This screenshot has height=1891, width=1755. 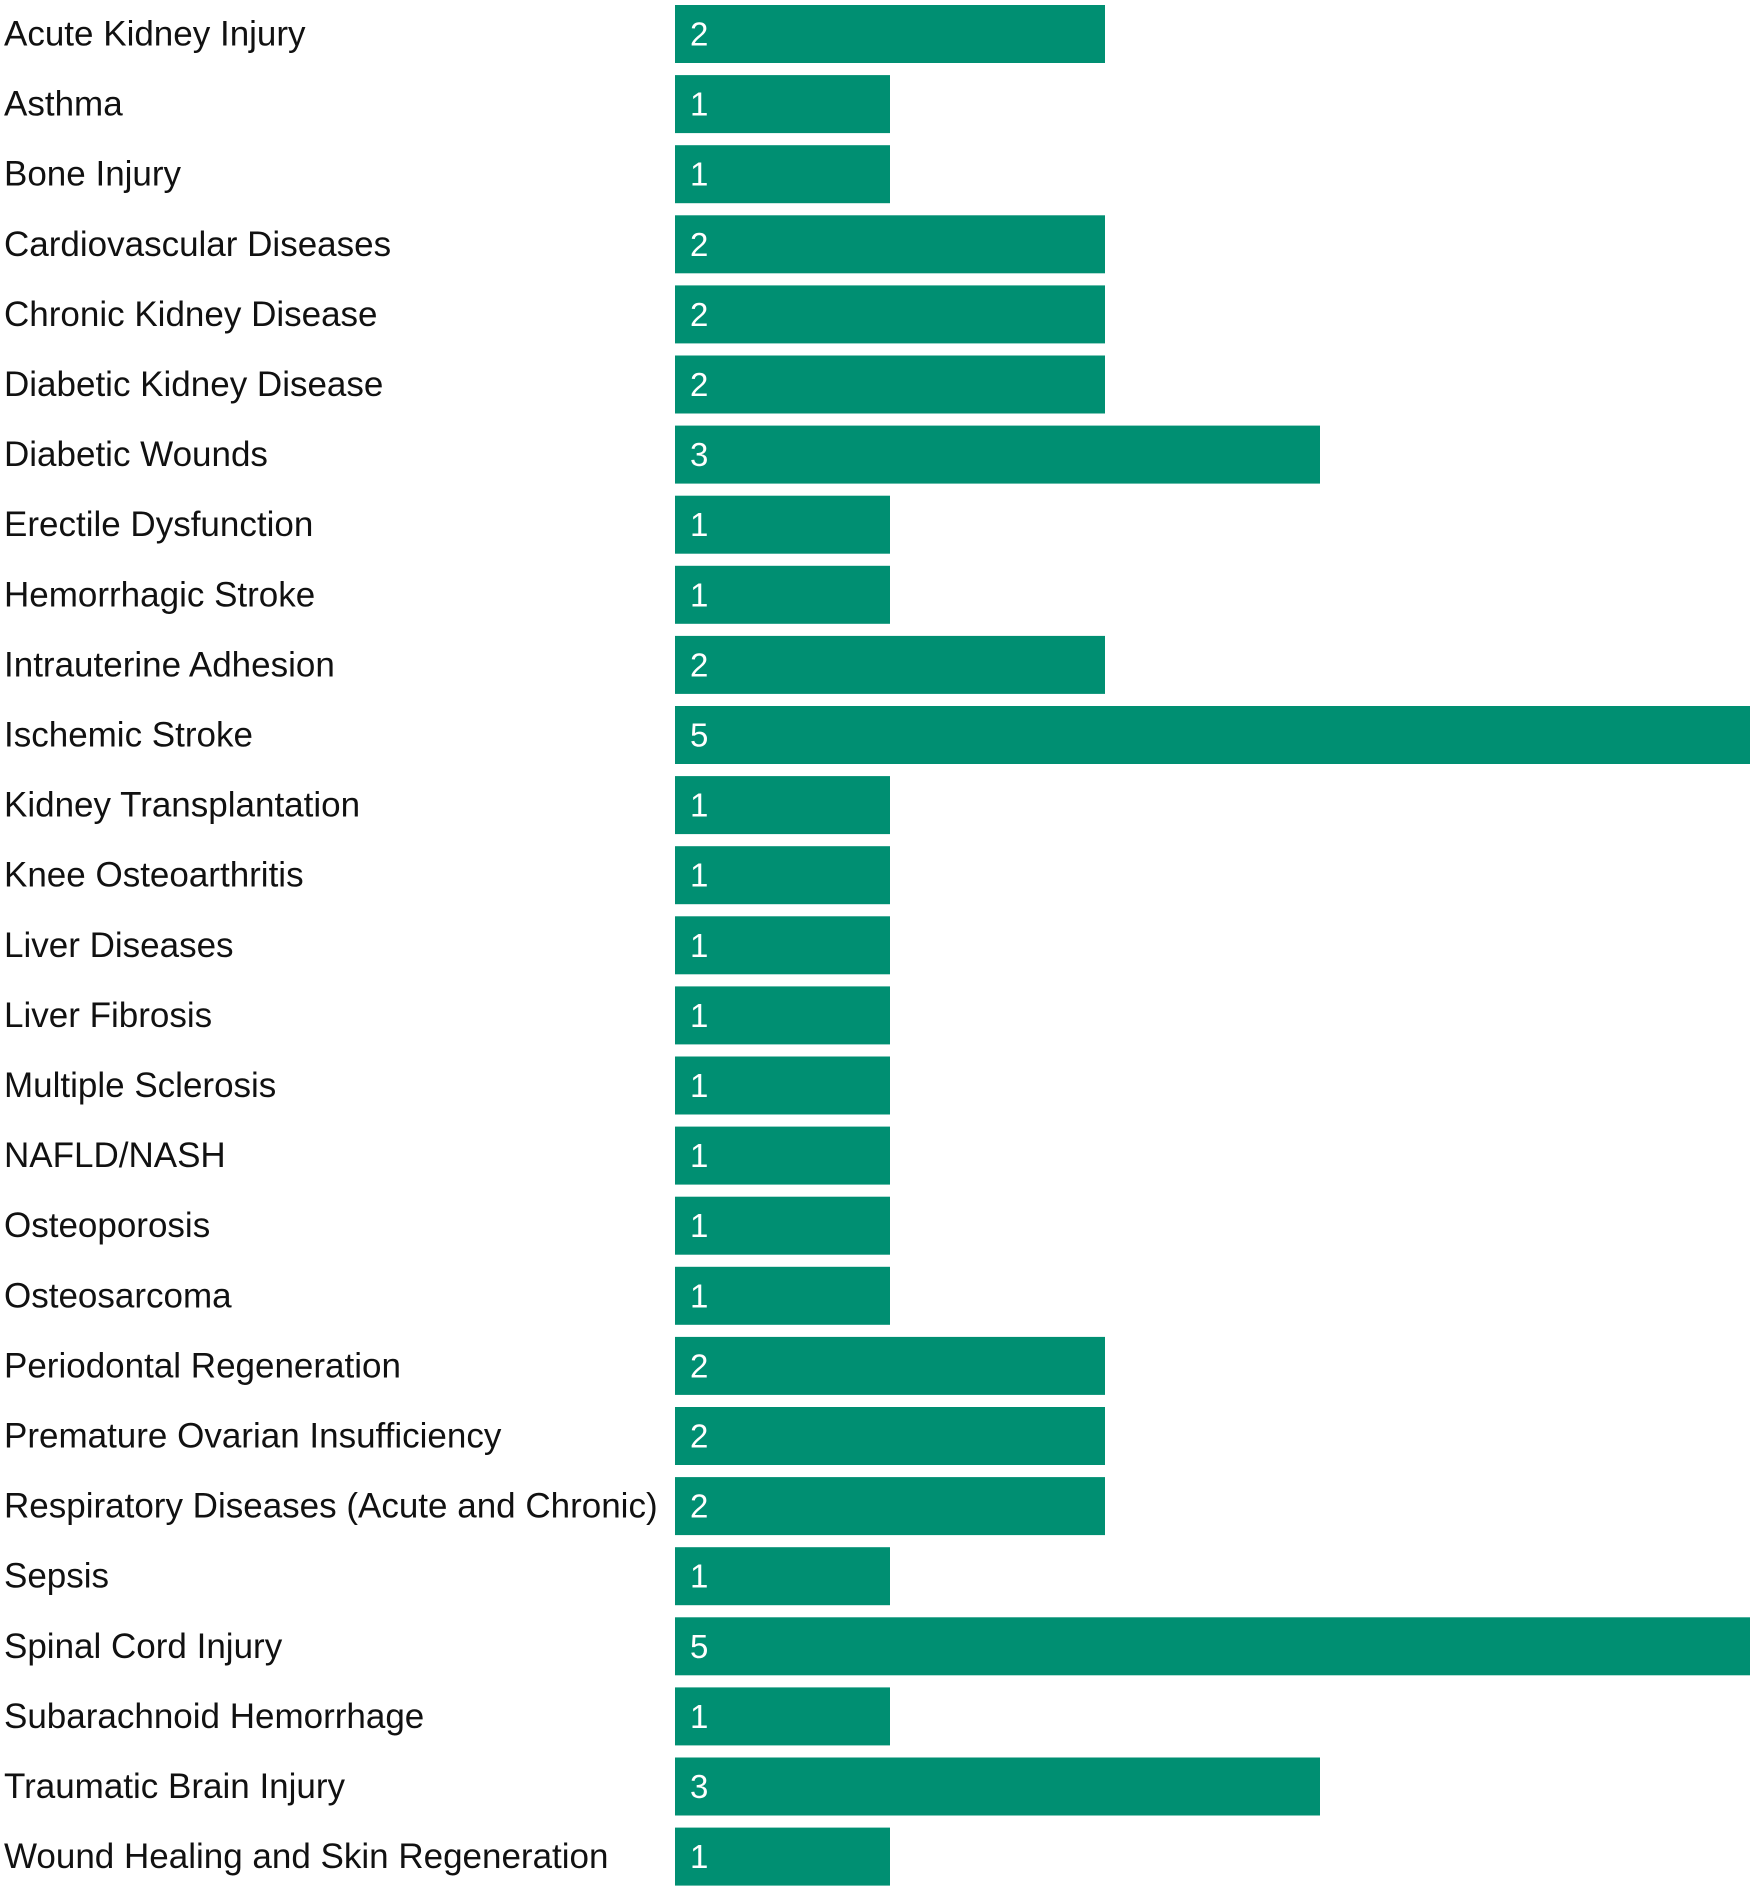 What do you see at coordinates (108, 1015) in the screenshot?
I see `category-label: Liver Fibrosis` at bounding box center [108, 1015].